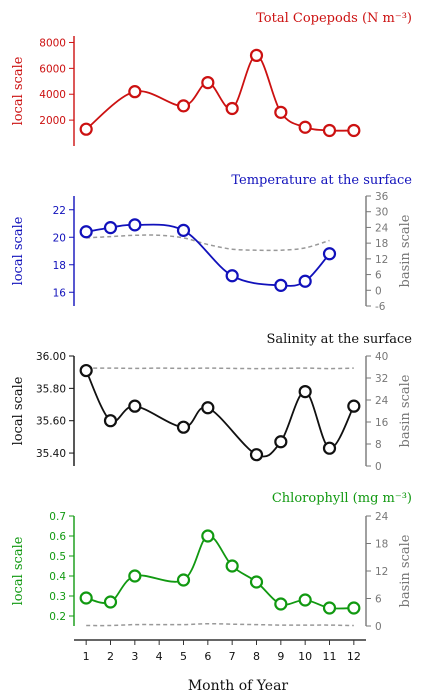  I want to click on panel-title: Temperature at the surface, so click(321, 180).